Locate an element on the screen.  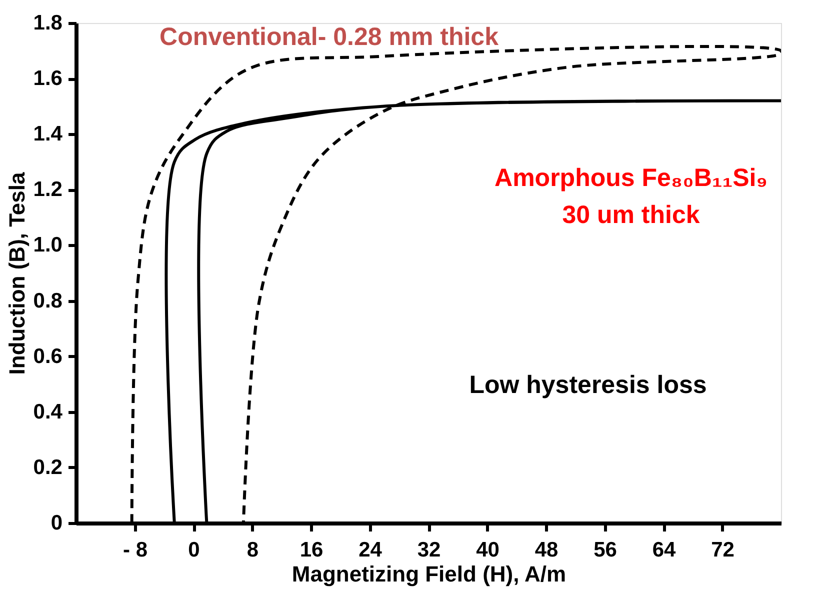
y-tick-label: 1.4 is located at coordinates (48, 134).